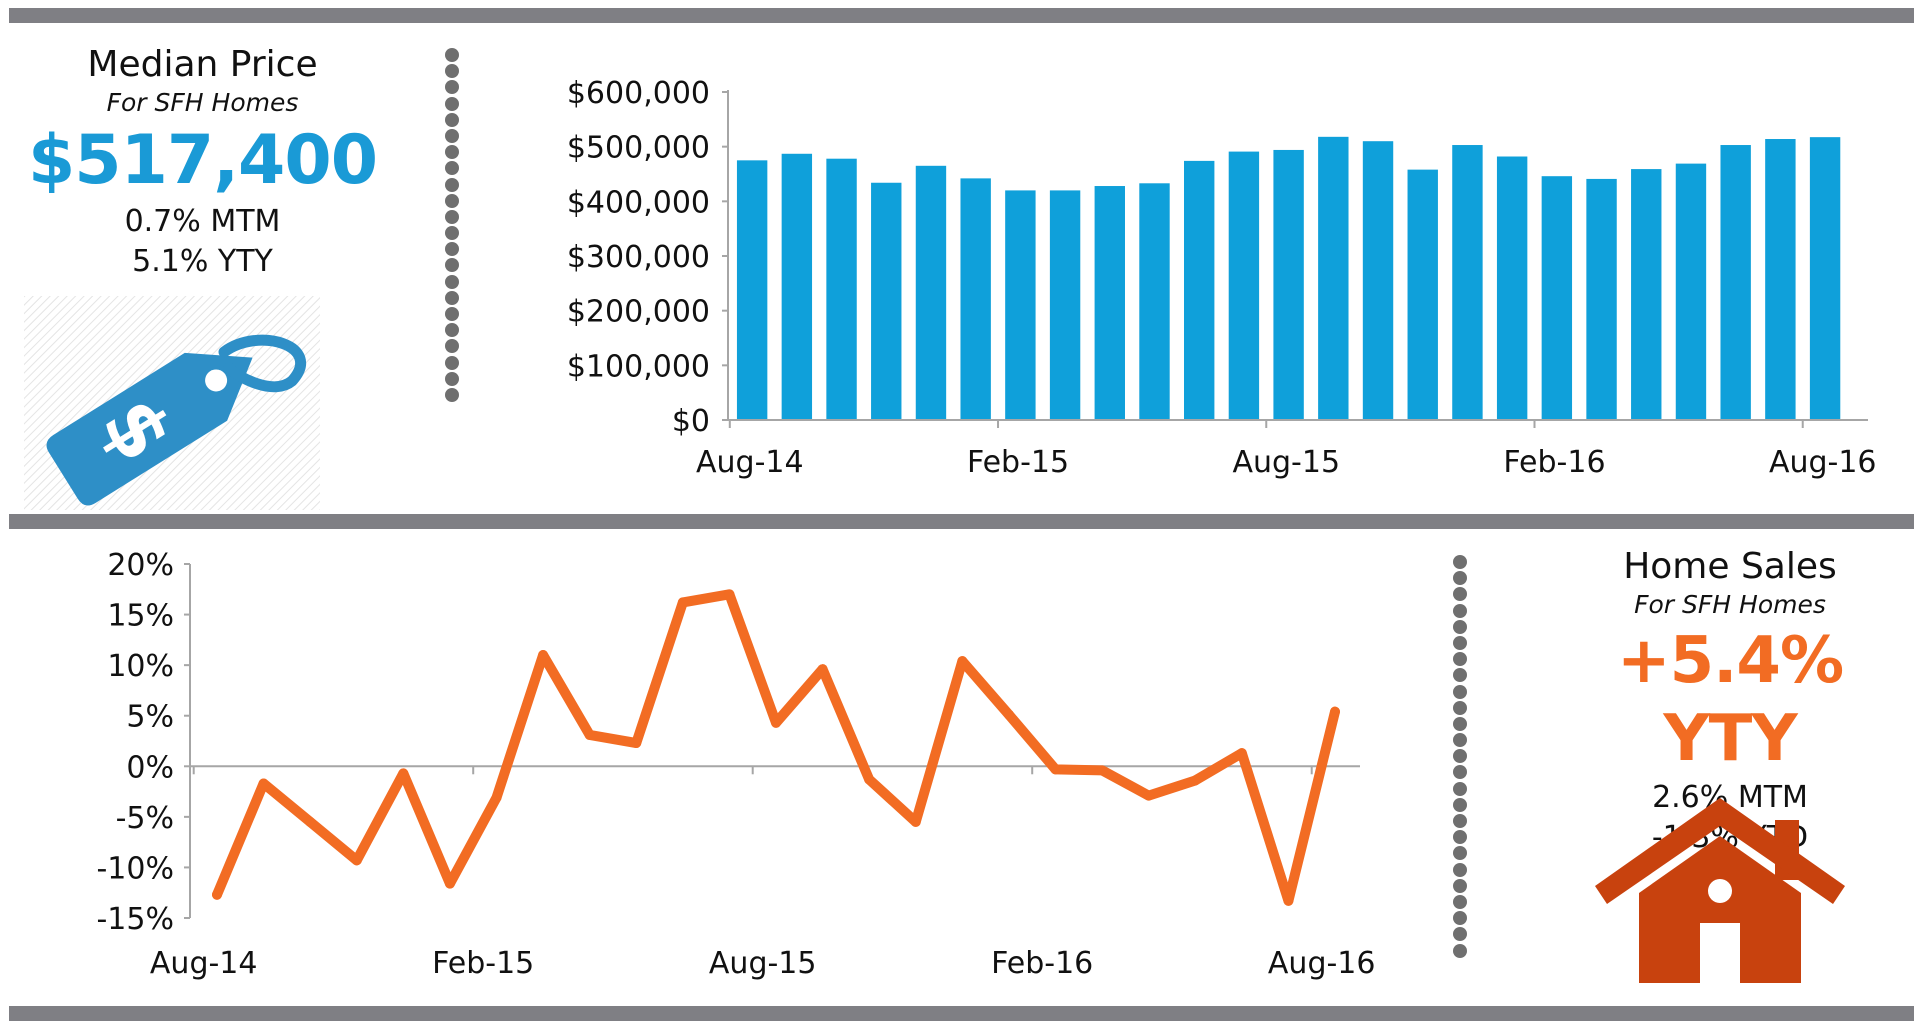 This screenshot has width=1920, height=1028. What do you see at coordinates (150, 767) in the screenshot?
I see `y-tick-label: 0%` at bounding box center [150, 767].